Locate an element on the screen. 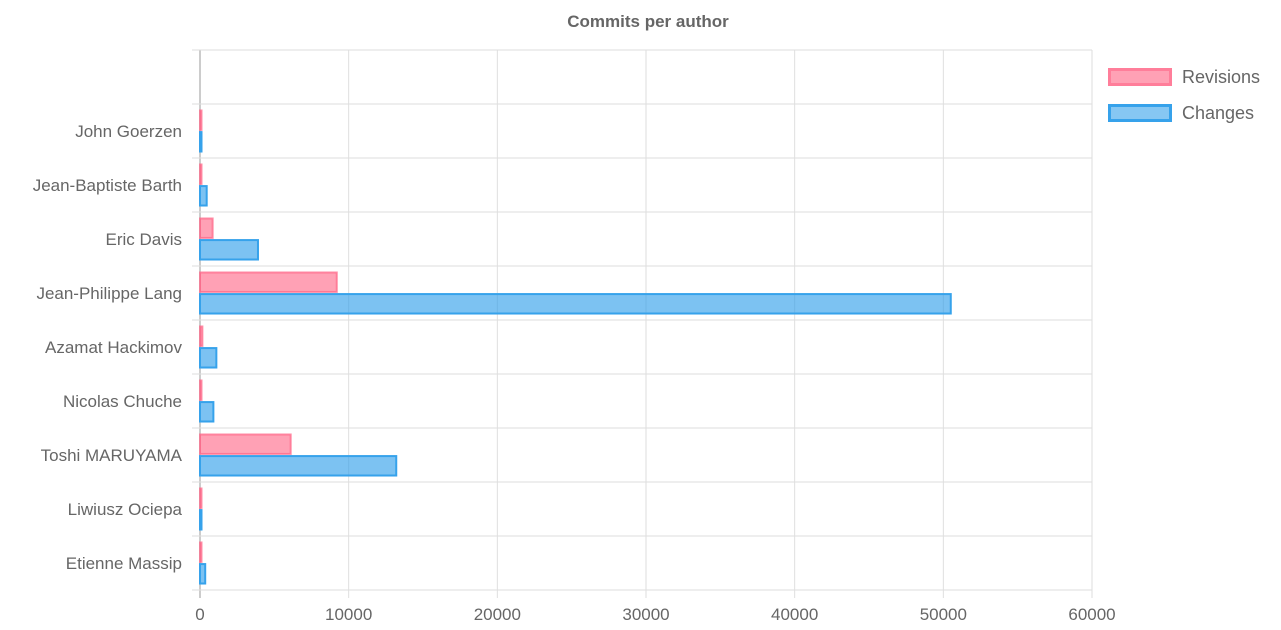  legend: Revisions Changes is located at coordinates (1184, 102).